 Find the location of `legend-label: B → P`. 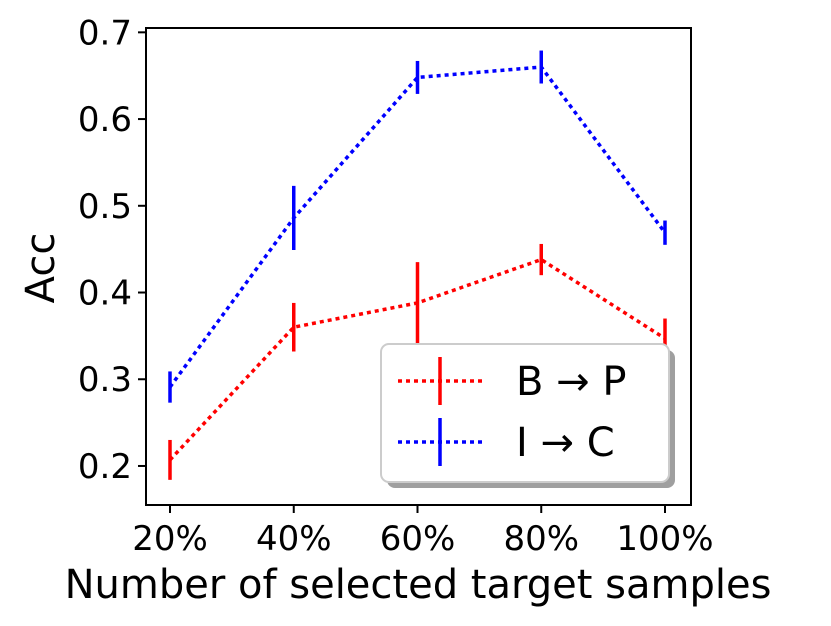

legend-label: B → P is located at coordinates (571, 382).